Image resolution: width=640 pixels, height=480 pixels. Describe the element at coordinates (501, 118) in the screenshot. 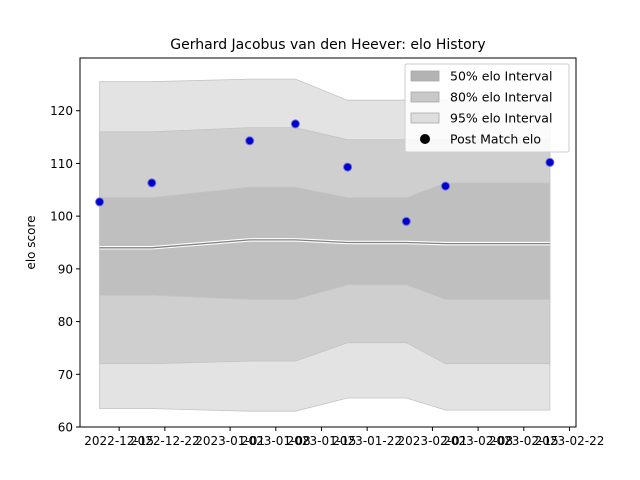

I see `legend-label: 95% elo Interval` at that location.